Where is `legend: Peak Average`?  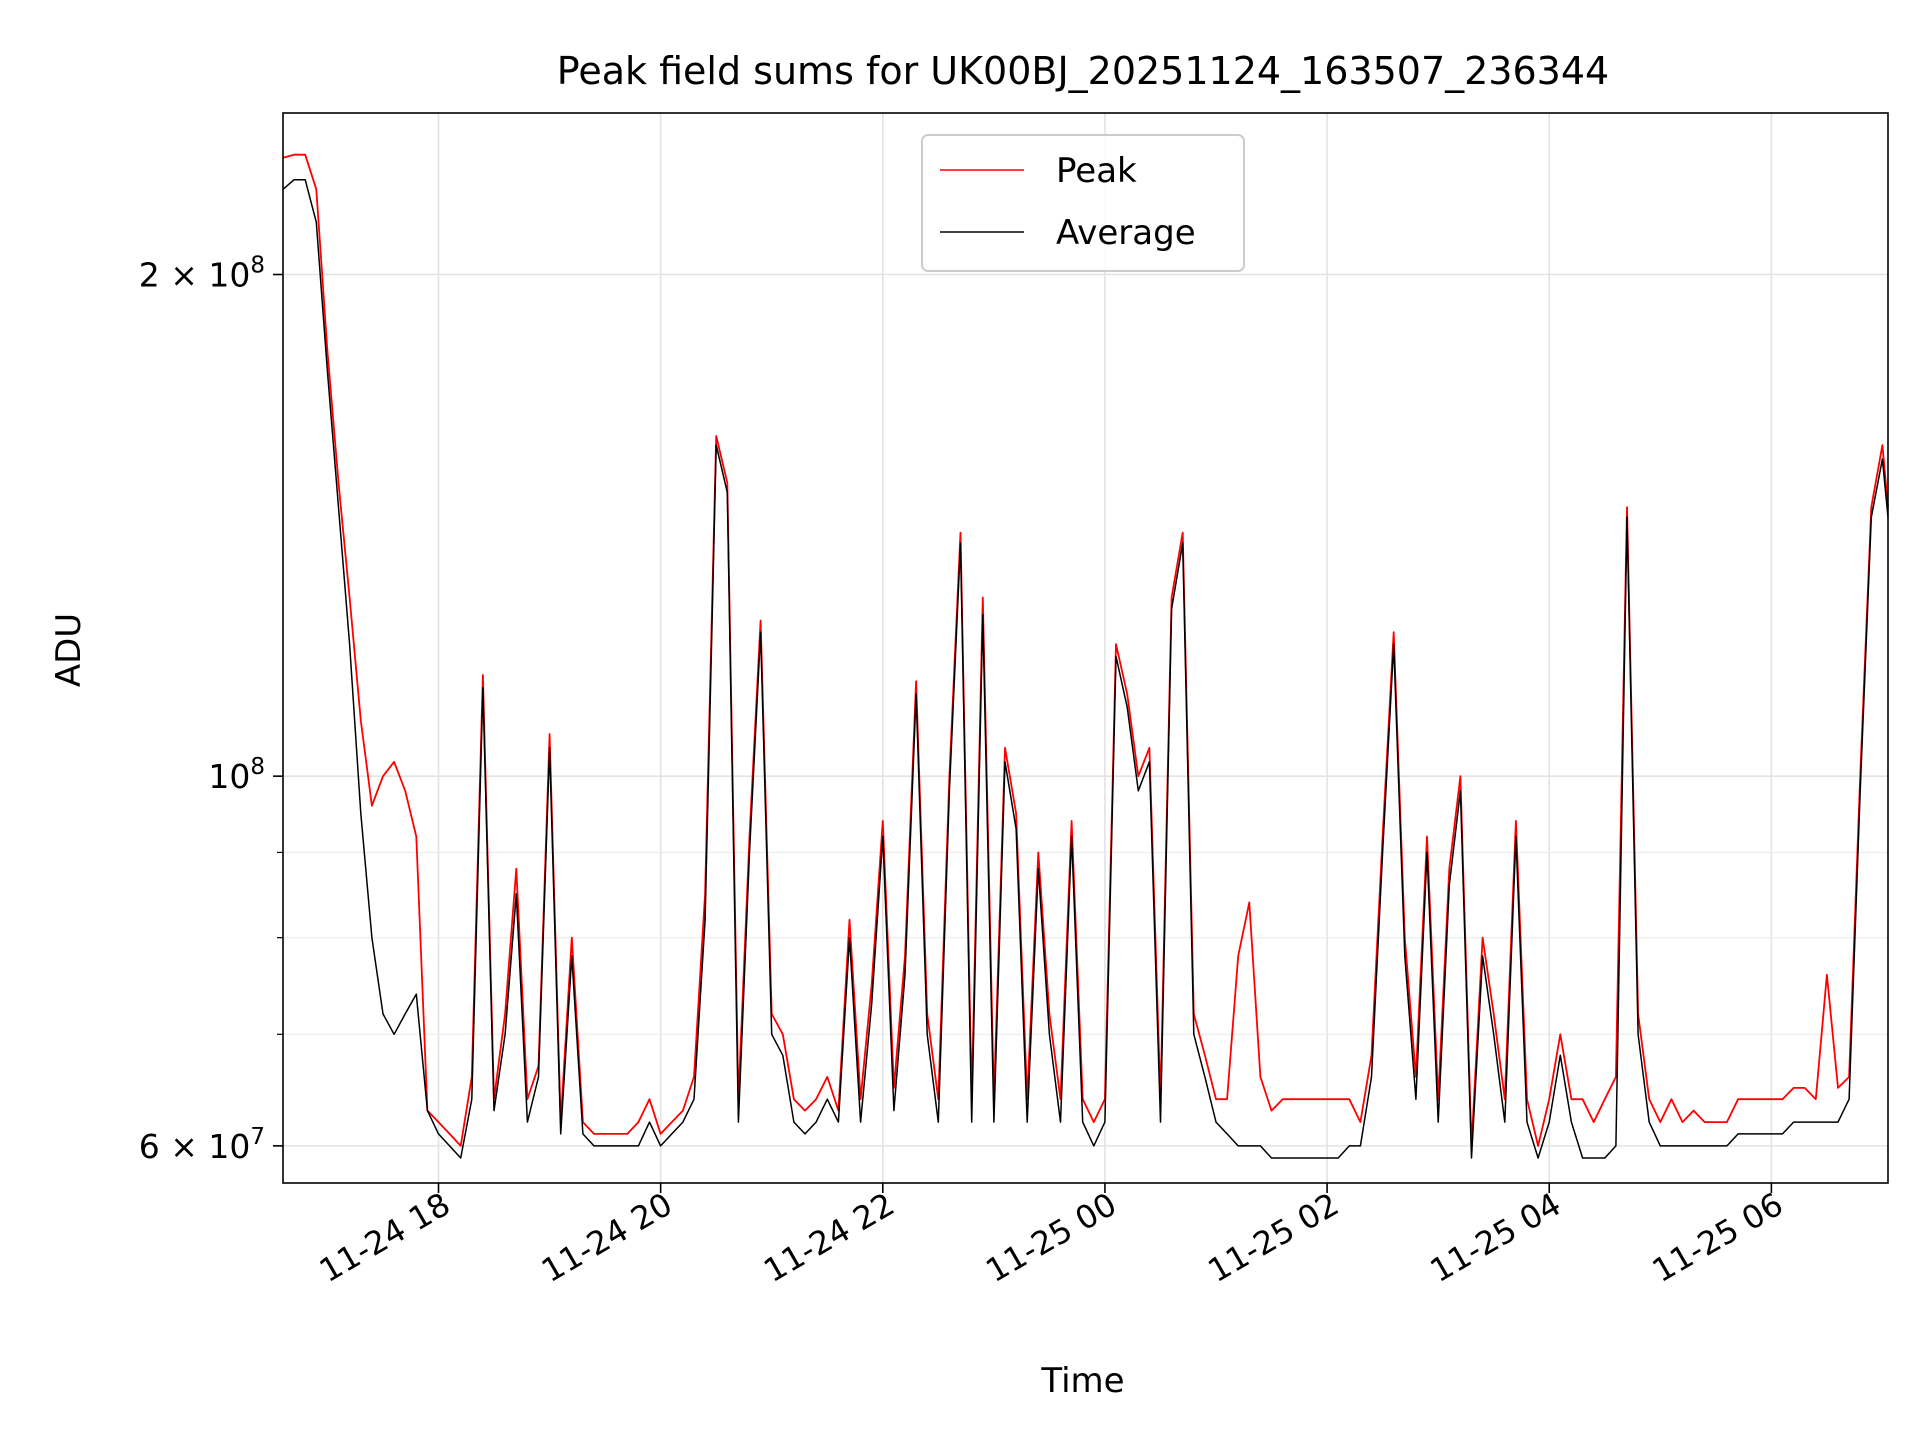
legend: Peak Average is located at coordinates (1083, 203).